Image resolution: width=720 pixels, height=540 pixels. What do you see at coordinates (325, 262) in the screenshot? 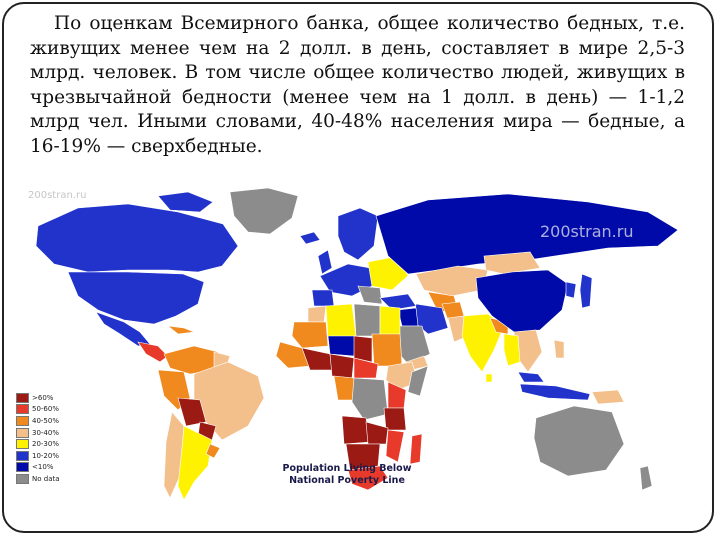
I see `uk` at bounding box center [325, 262].